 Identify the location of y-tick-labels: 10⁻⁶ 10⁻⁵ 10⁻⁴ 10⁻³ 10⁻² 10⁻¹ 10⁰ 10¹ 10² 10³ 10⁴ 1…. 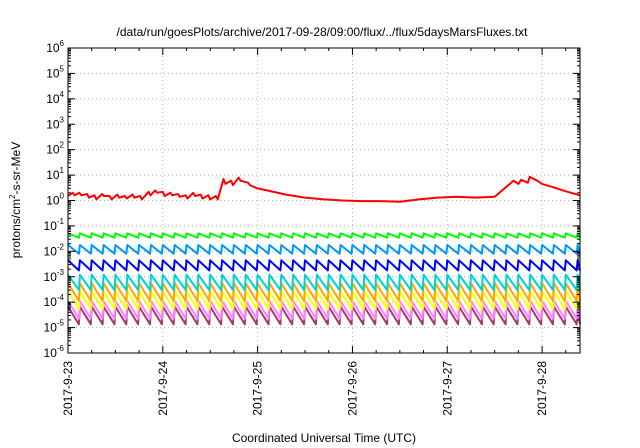
(54, 199).